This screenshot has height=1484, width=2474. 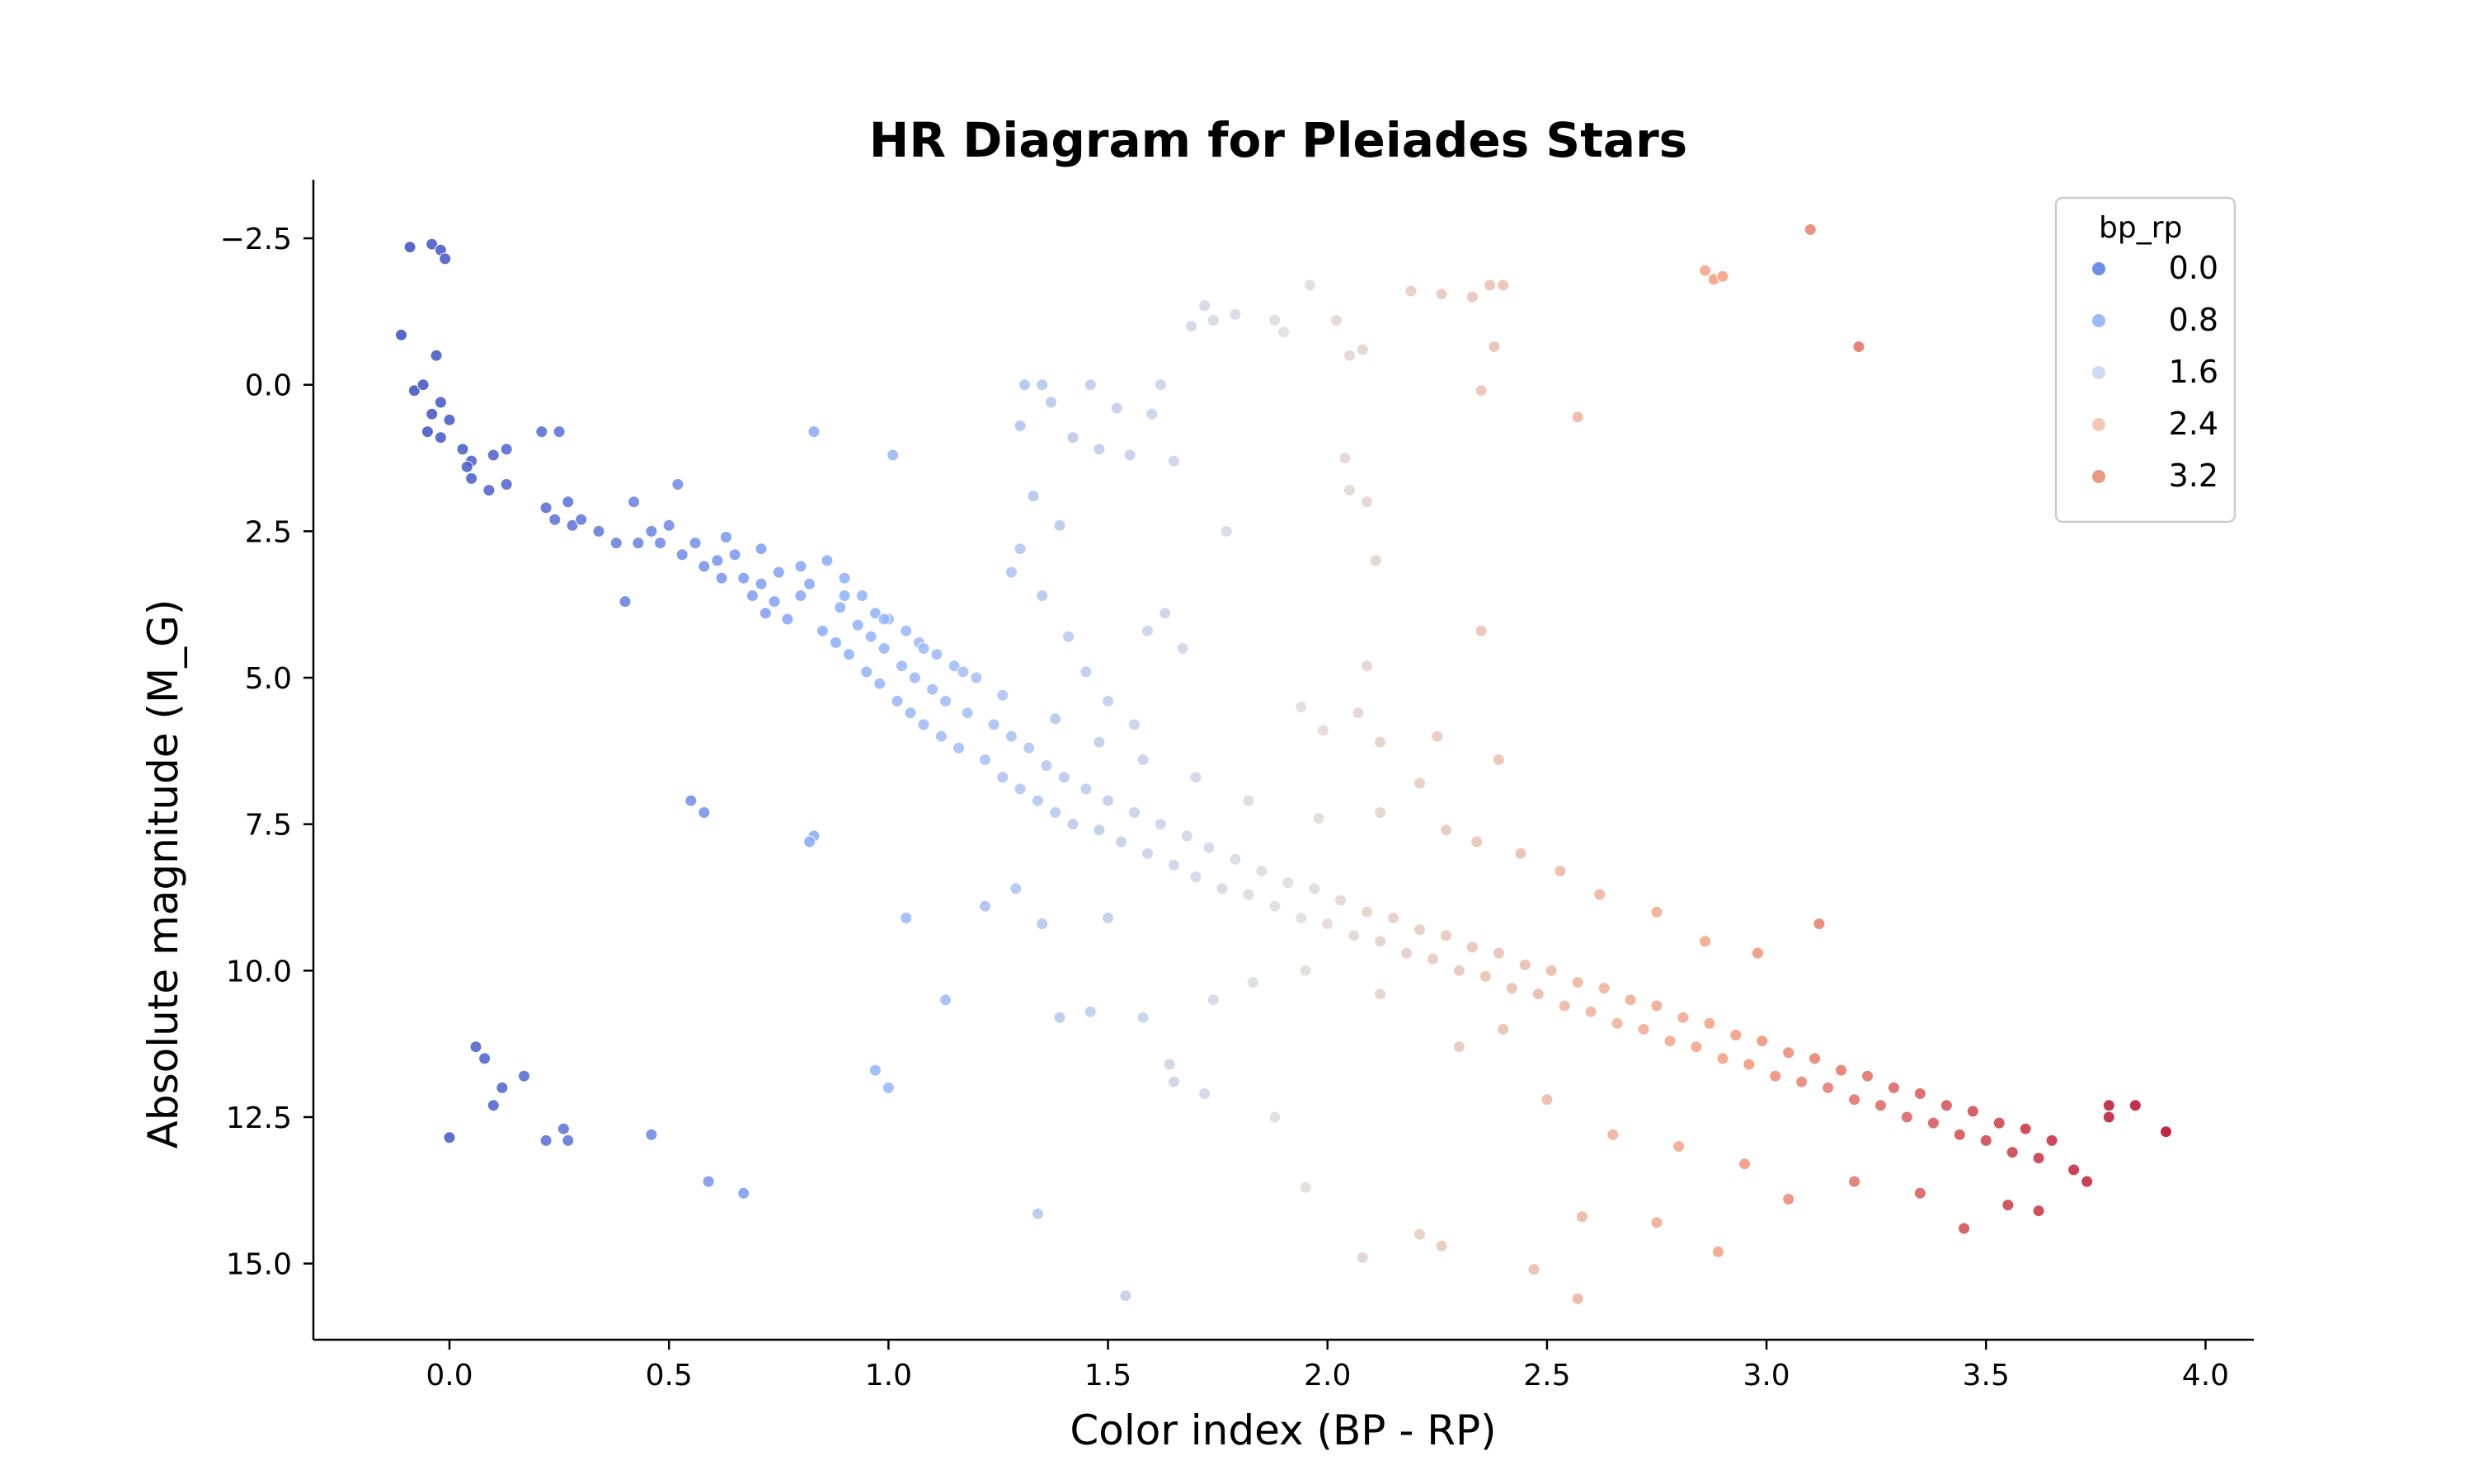 What do you see at coordinates (1107, 1375) in the screenshot?
I see `x-tick-label: 1.5` at bounding box center [1107, 1375].